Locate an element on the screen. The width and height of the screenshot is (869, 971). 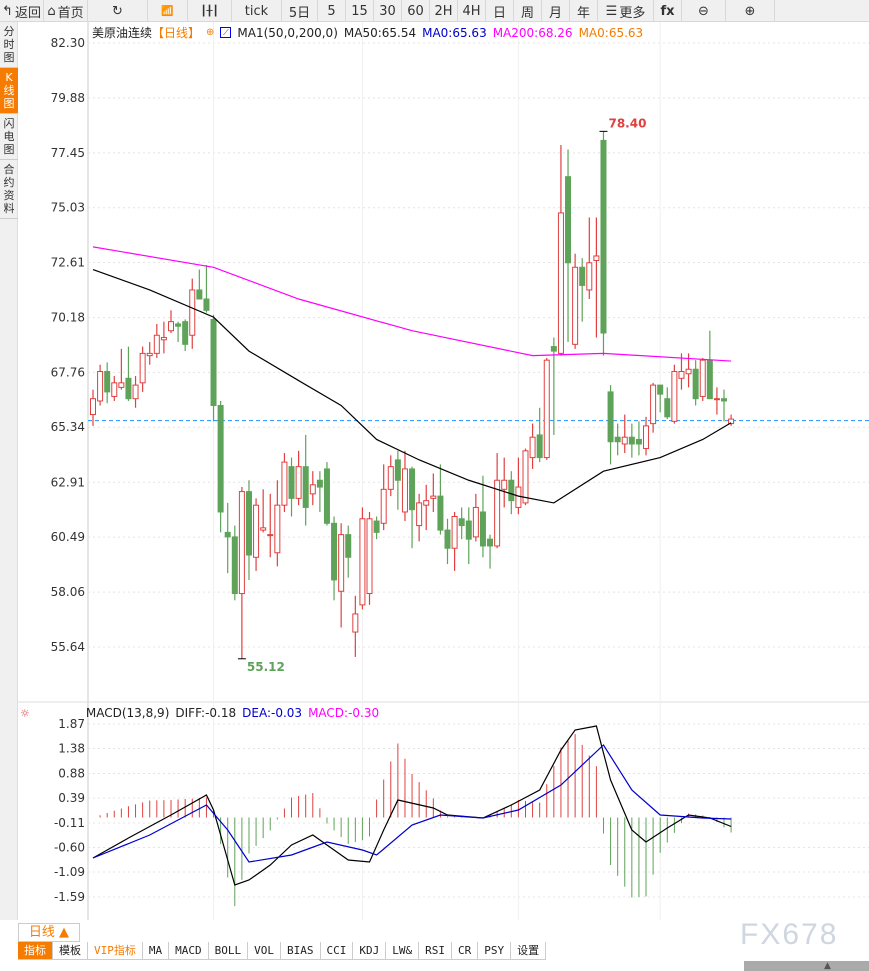
tab-设置: 设置 is located at coordinates (529, 950).